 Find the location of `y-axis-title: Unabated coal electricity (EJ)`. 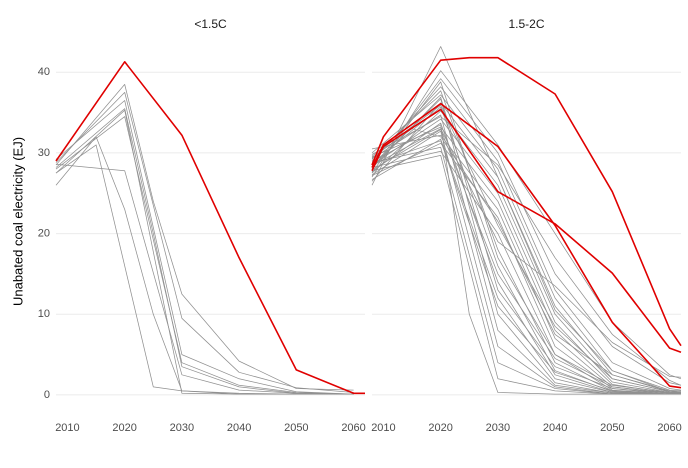

y-axis-title: Unabated coal electricity (EJ) is located at coordinates (17, 221).